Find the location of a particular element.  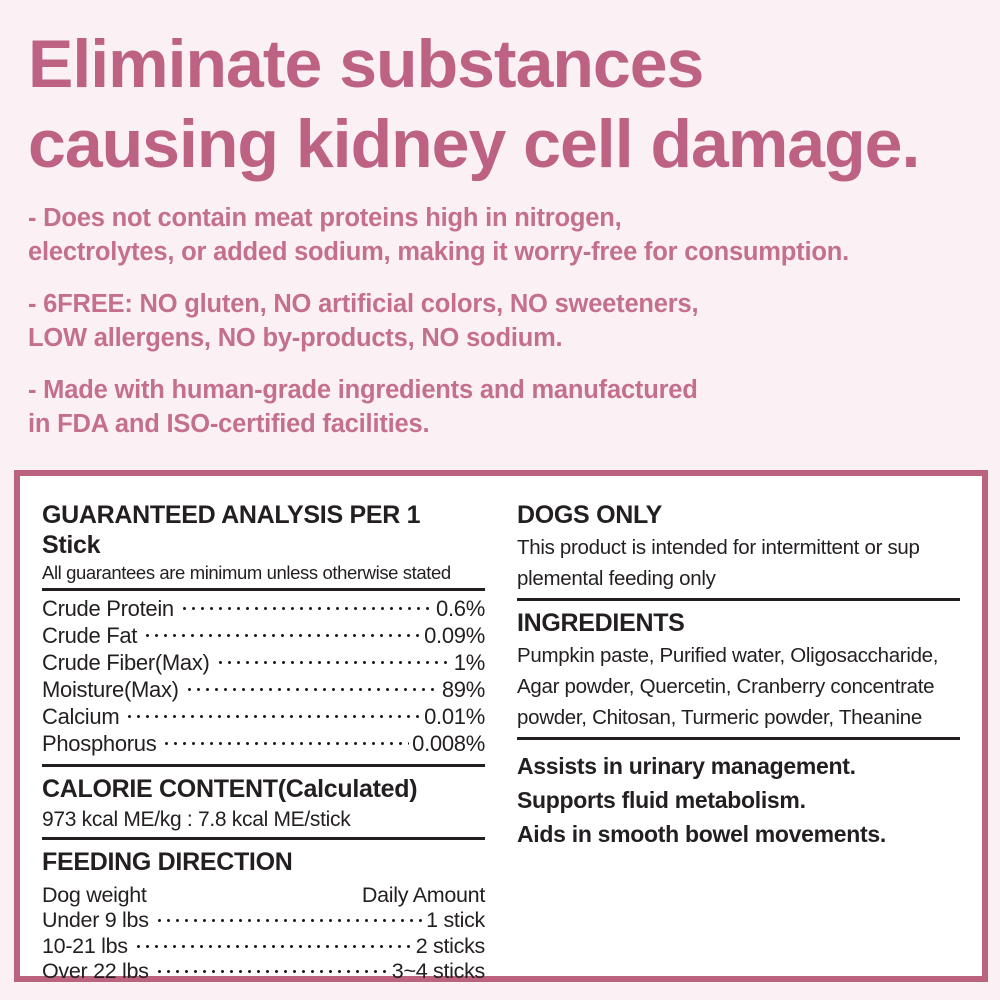

row-value: 0.01% is located at coordinates (454, 716).